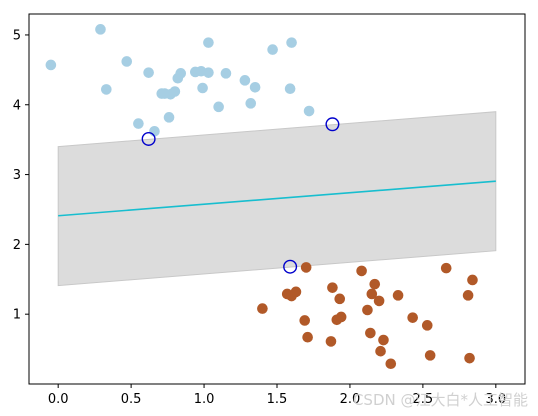  I want to click on y-tick-label: 4, so click(17, 105).